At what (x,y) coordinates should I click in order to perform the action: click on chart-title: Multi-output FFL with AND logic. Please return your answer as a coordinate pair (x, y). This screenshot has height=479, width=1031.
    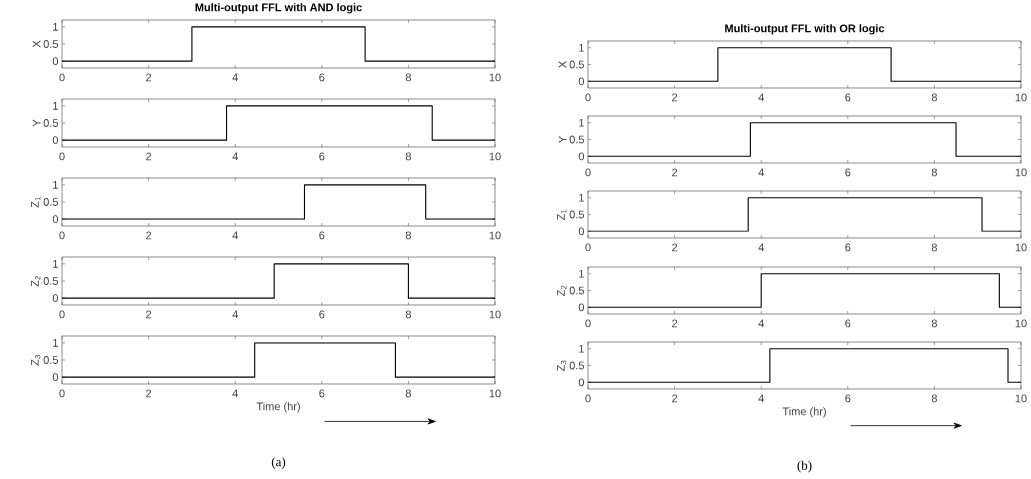
    Looking at the image, I should click on (278, 8).